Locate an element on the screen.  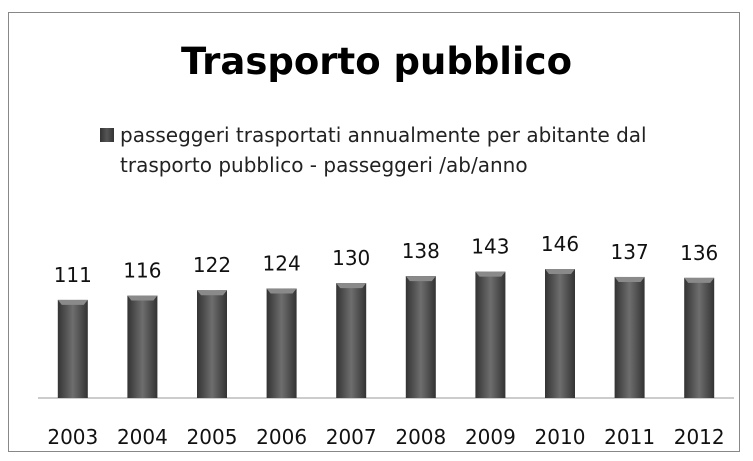
x-tick-label: 2005 is located at coordinates (212, 437).